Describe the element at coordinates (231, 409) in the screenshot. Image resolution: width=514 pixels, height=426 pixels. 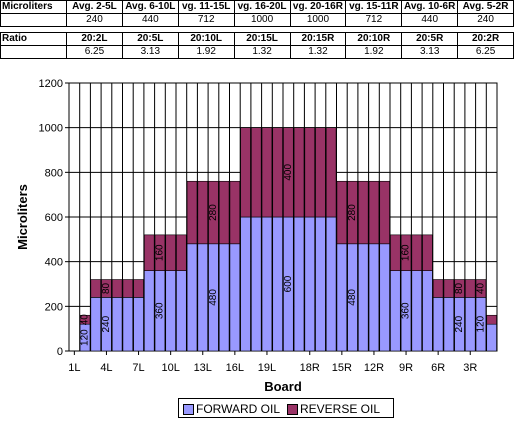
I see `legend-item-forward: FORWARD OIL` at that location.